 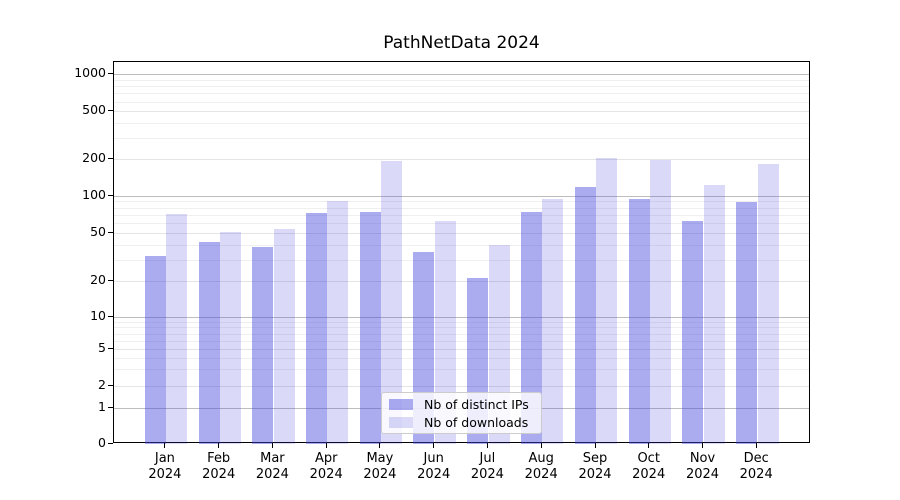 What do you see at coordinates (445, 332) in the screenshot?
I see `bar-downloads-jun` at bounding box center [445, 332].